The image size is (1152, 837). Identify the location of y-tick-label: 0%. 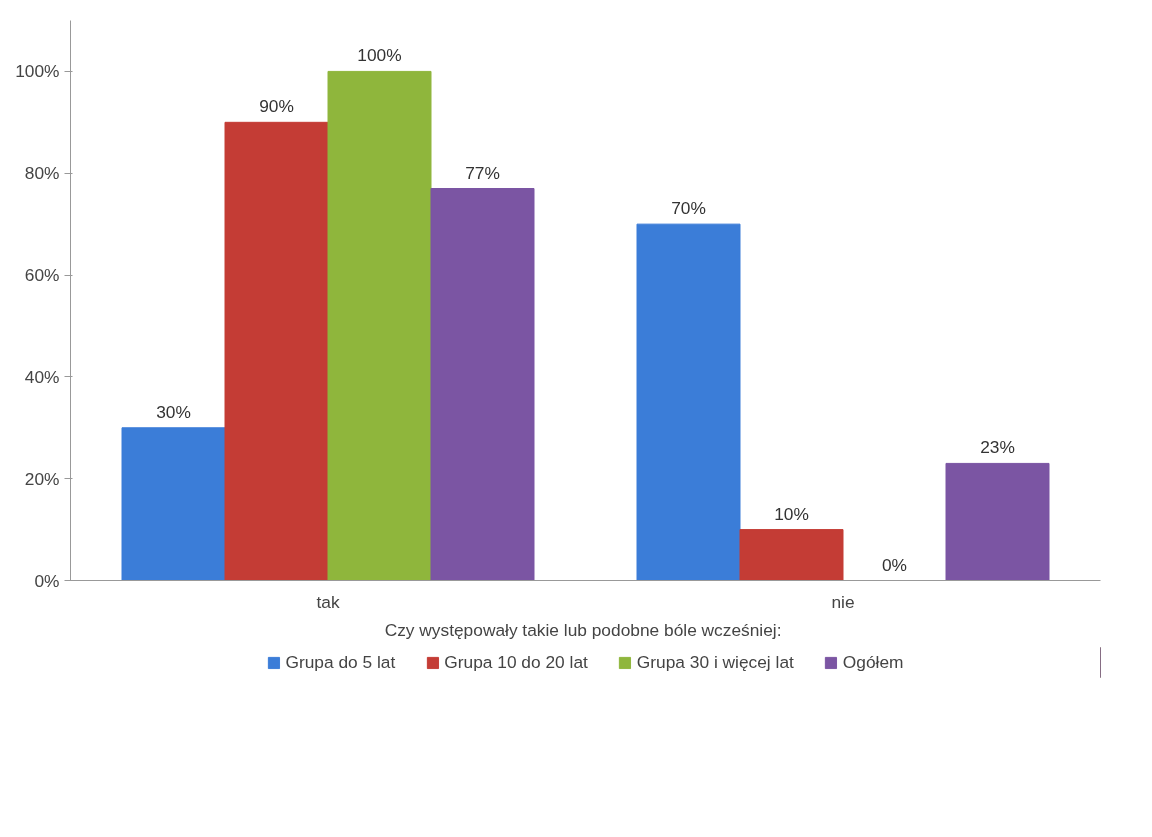
(47, 580).